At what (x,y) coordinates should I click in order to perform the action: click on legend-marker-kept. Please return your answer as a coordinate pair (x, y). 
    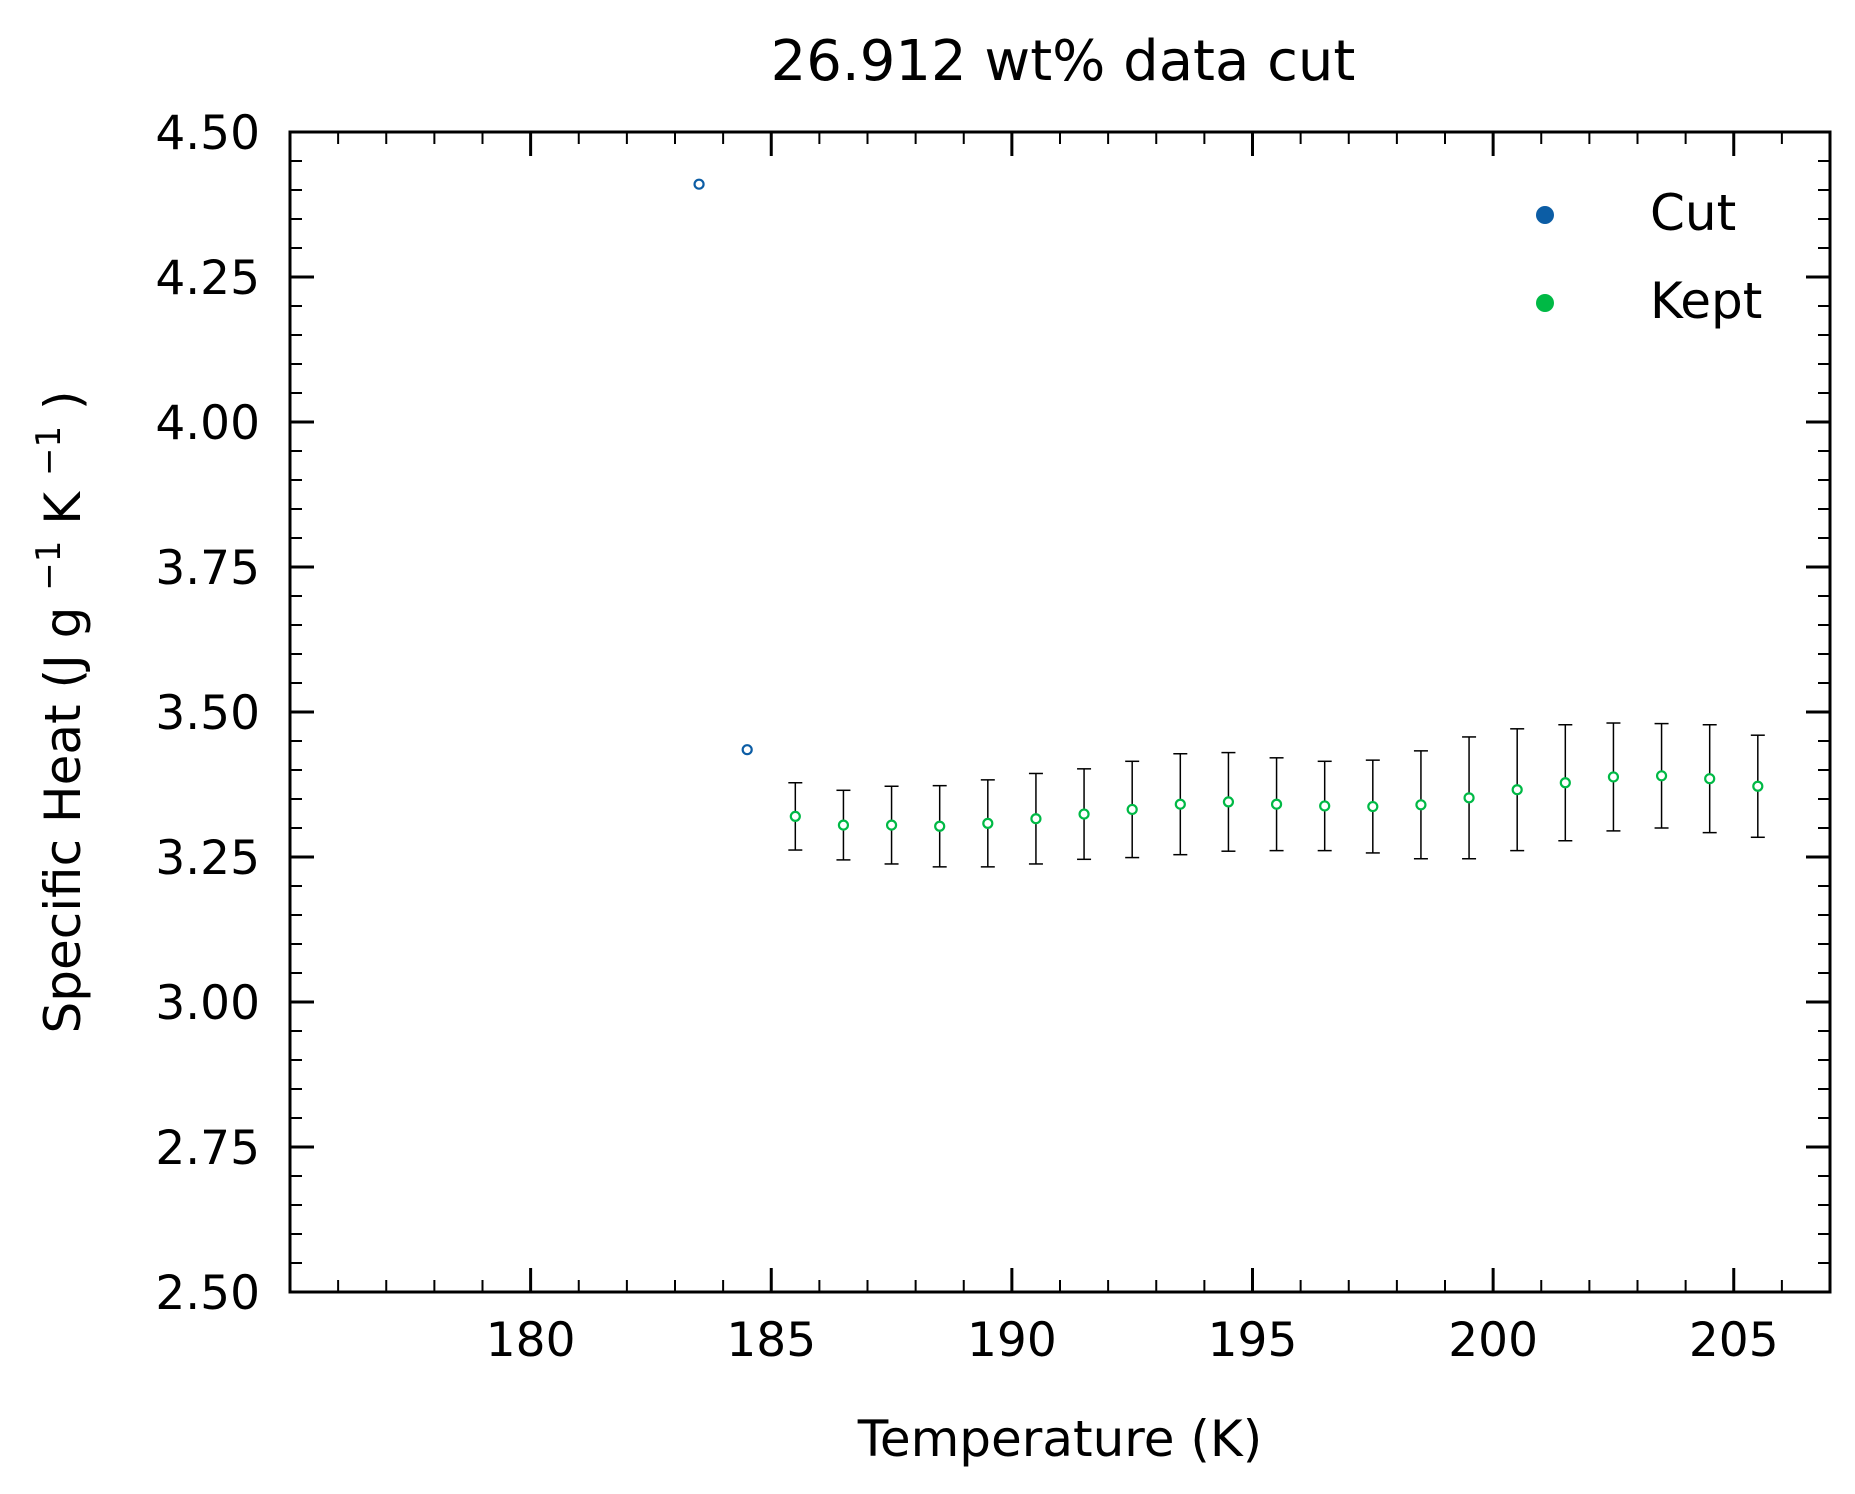
    Looking at the image, I should click on (1545, 303).